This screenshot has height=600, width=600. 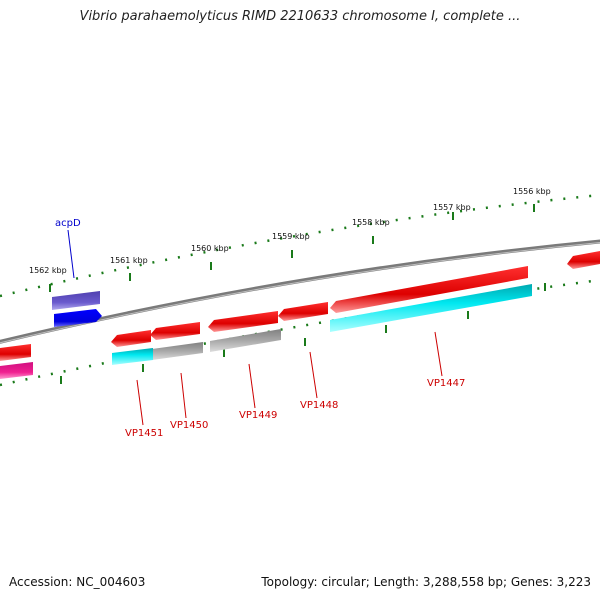 I want to click on major-ticks-inner, so click(x=303, y=333).